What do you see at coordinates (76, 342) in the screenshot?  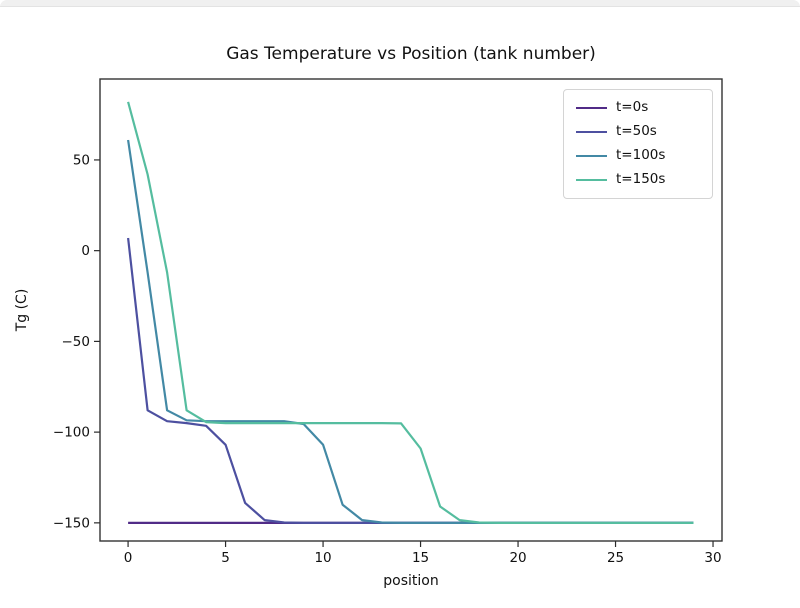 I see `y-tick-label: −50` at bounding box center [76, 342].